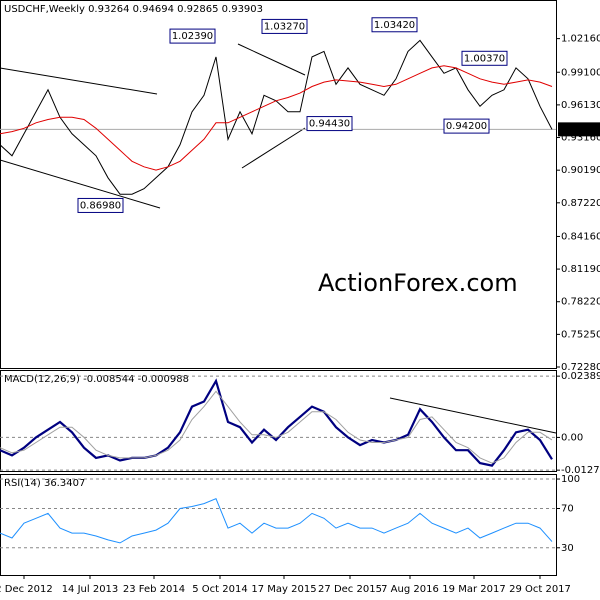 This screenshot has height=600, width=600. I want to click on y-tick-label: 0.78220, so click(580, 302).